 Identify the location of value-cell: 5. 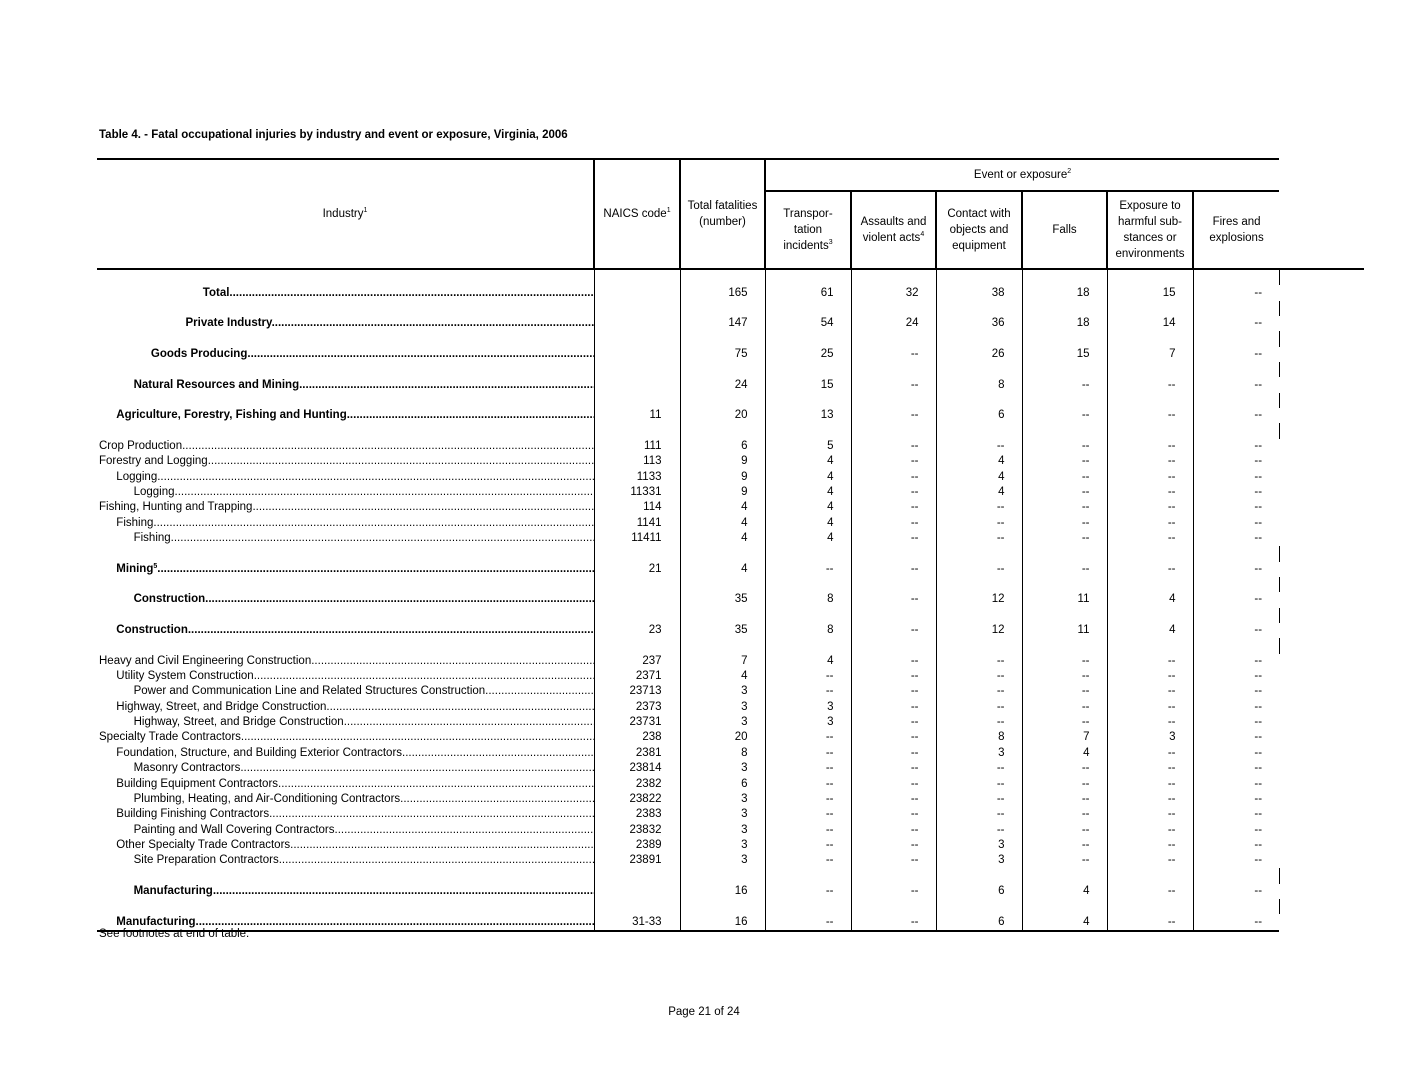
(807, 446).